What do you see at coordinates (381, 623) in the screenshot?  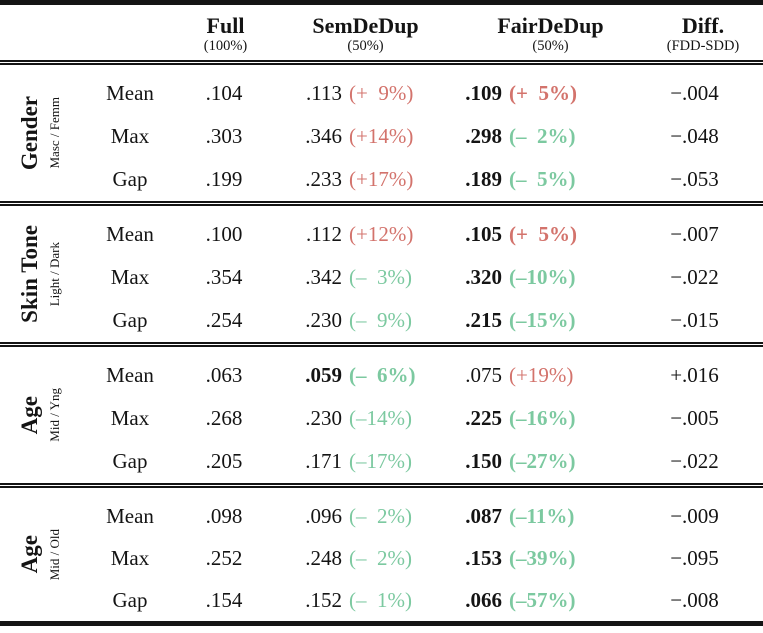 I see `table-bottom-rule` at bounding box center [381, 623].